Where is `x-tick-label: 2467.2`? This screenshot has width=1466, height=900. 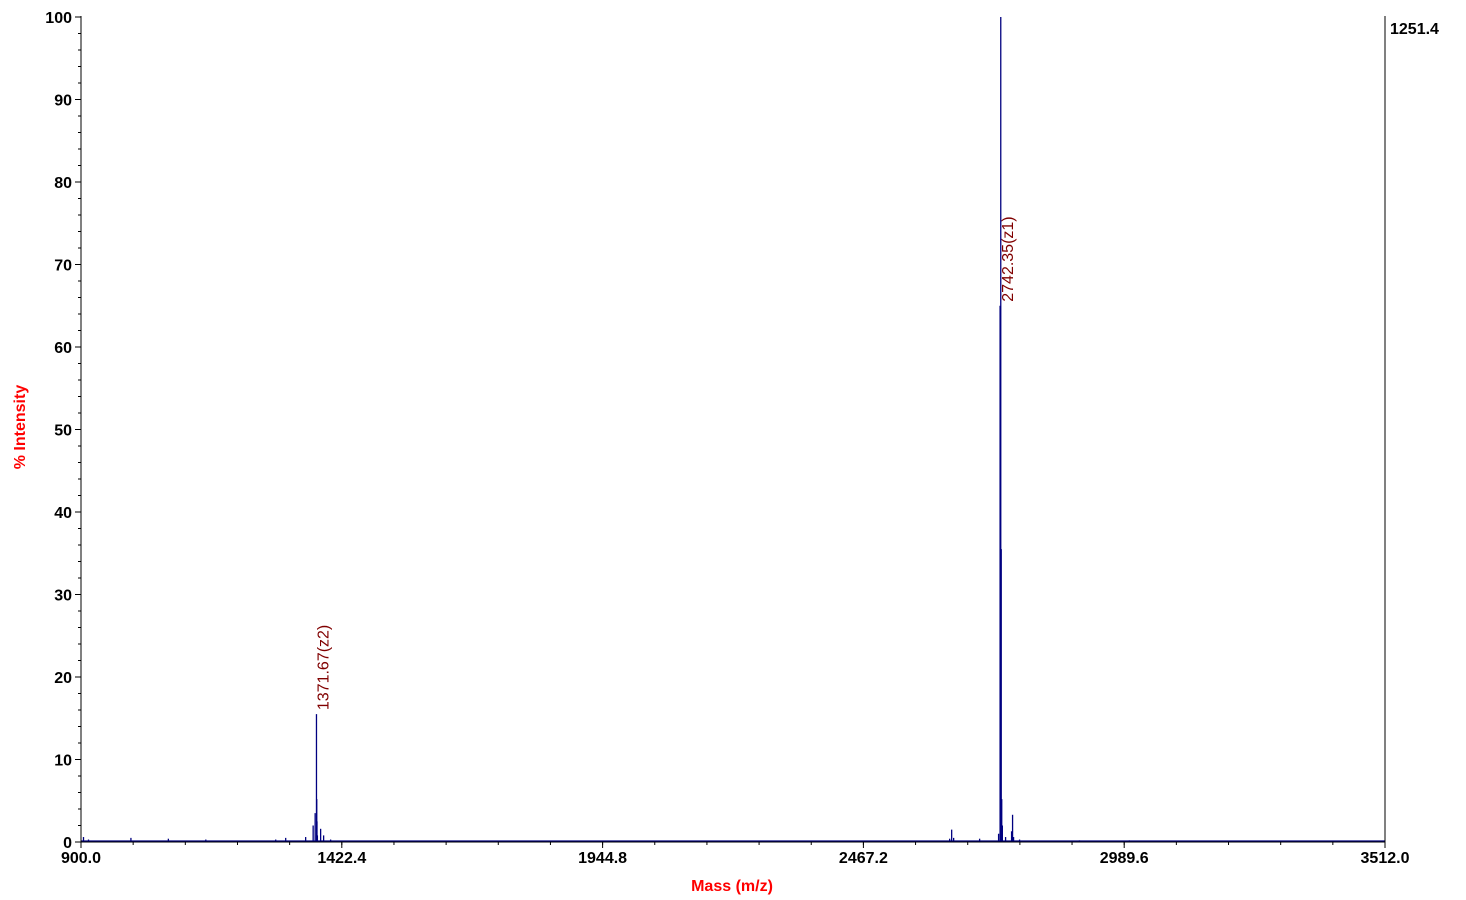
x-tick-label: 2467.2 is located at coordinates (863, 858).